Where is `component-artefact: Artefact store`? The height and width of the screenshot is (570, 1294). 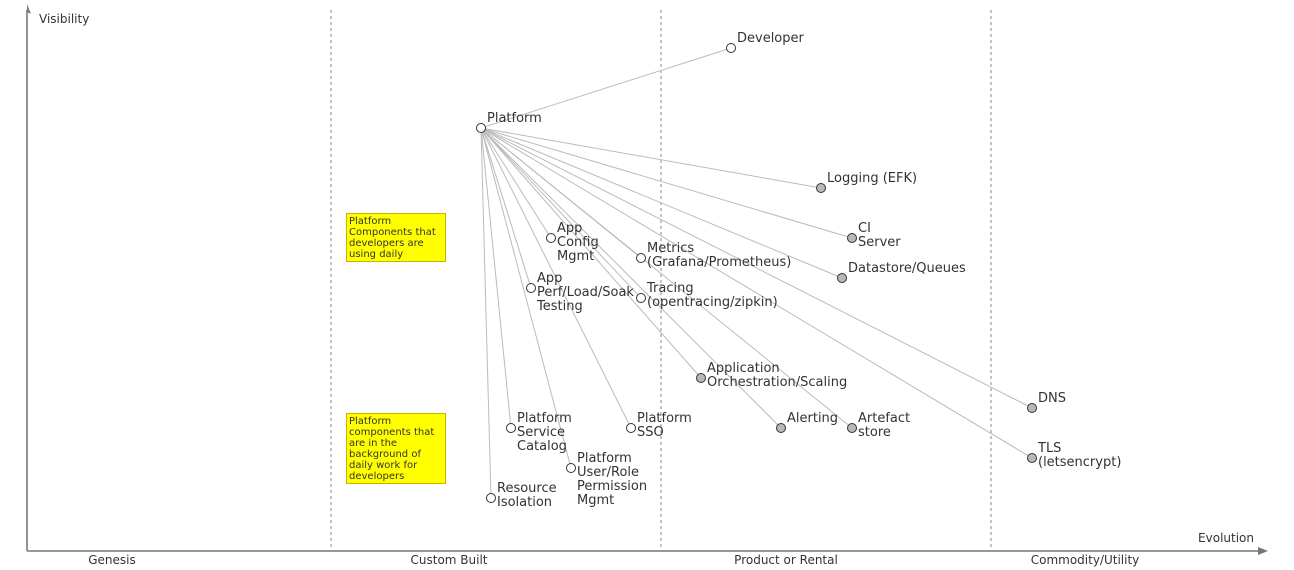 component-artefact: Artefact store is located at coordinates (879, 425).